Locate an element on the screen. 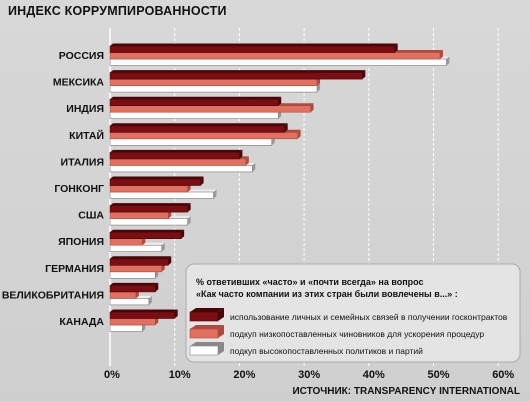 The image size is (530, 401). category-label: США is located at coordinates (91, 216).